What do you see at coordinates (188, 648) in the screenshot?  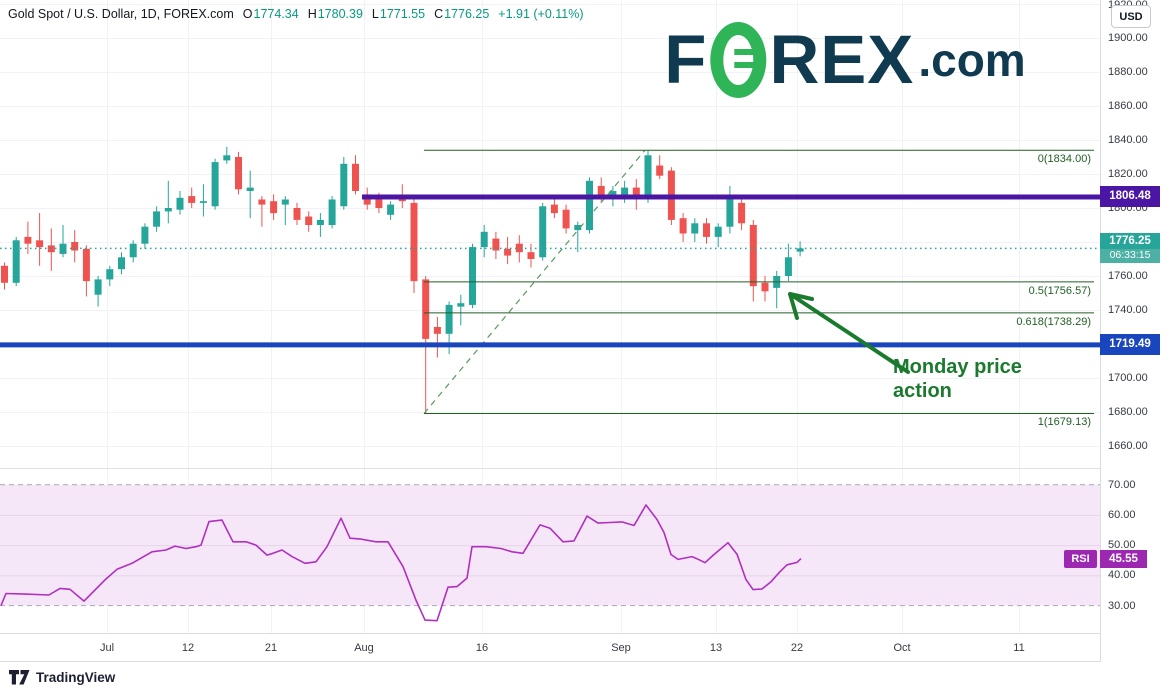 I see `time-tick-label: 12` at bounding box center [188, 648].